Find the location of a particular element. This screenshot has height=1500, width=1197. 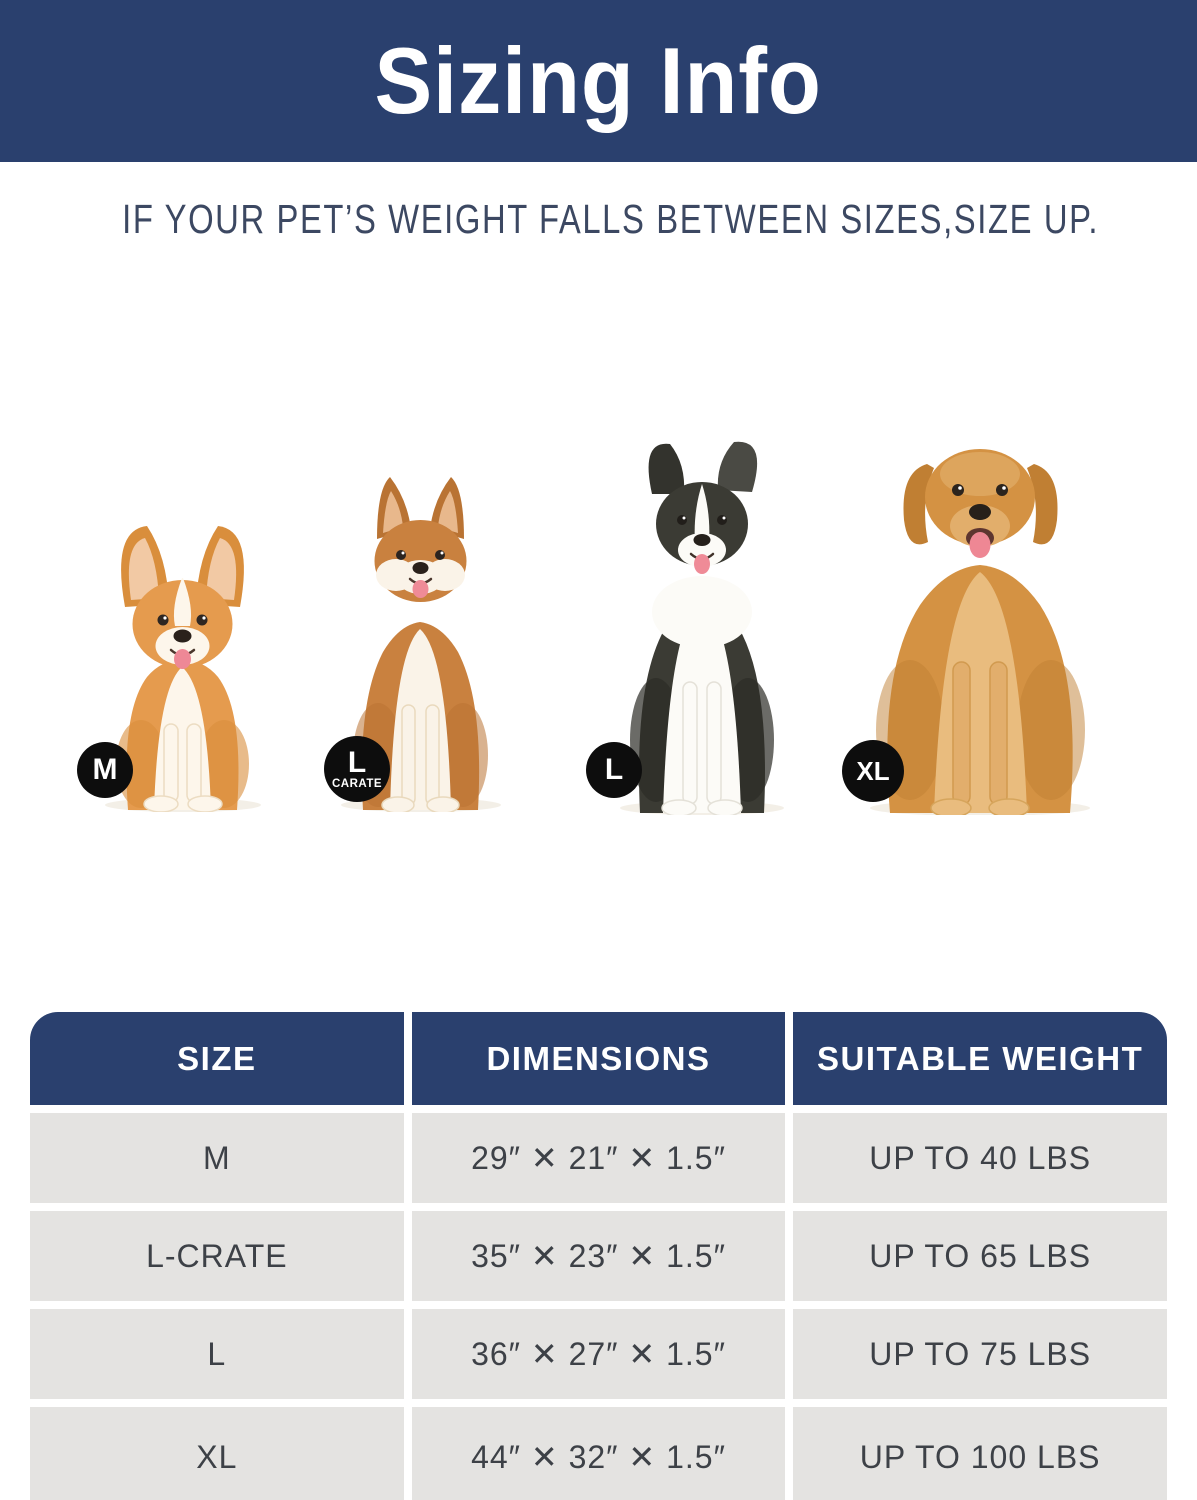

dog-corgi-image is located at coordinates (182, 662).